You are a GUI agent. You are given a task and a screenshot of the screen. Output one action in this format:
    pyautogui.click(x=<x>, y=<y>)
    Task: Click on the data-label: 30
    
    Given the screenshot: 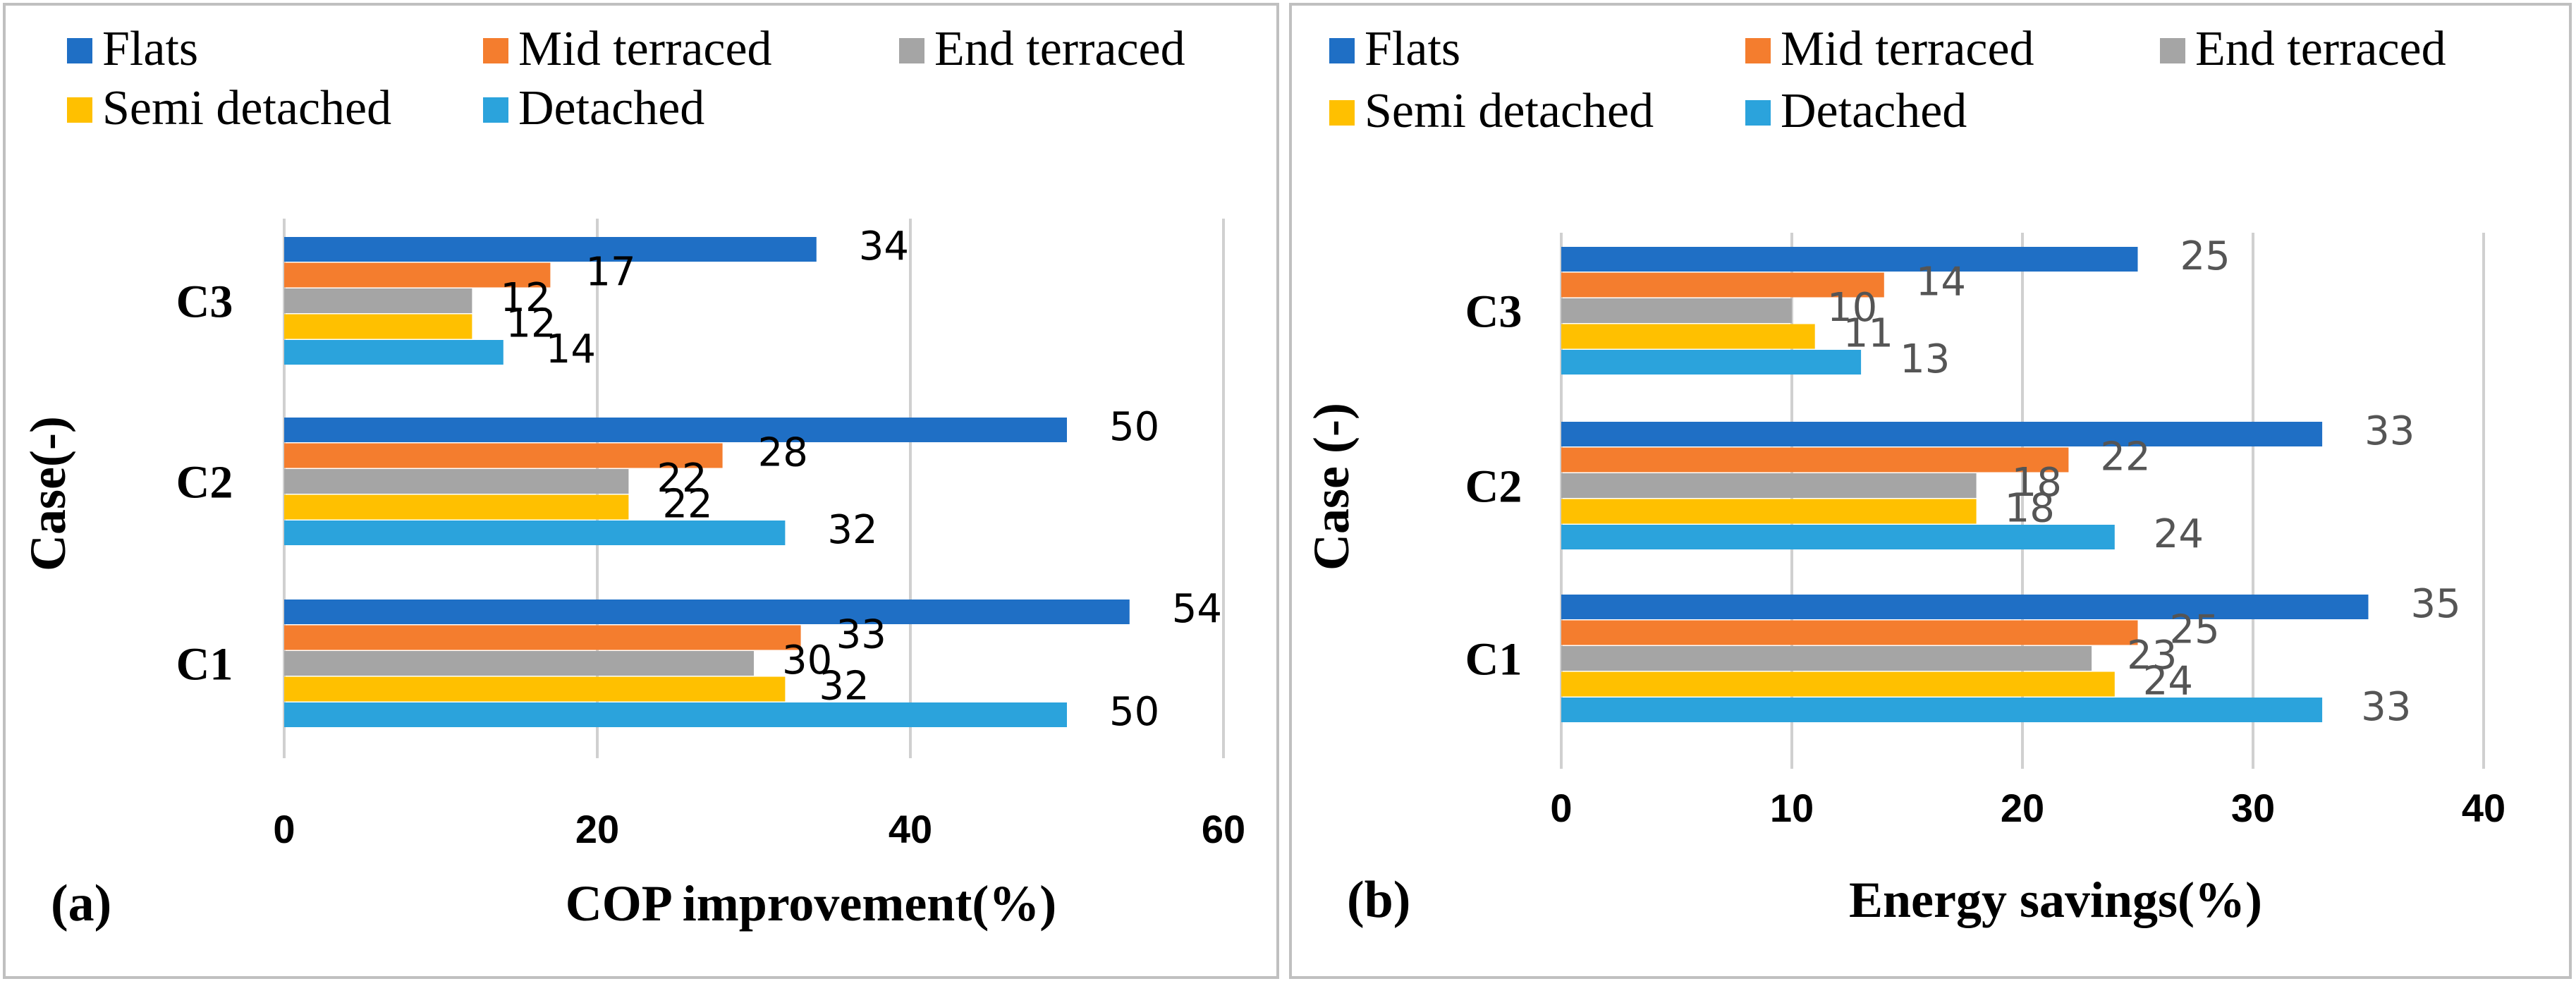 What is the action you would take?
    pyautogui.click(x=807, y=660)
    